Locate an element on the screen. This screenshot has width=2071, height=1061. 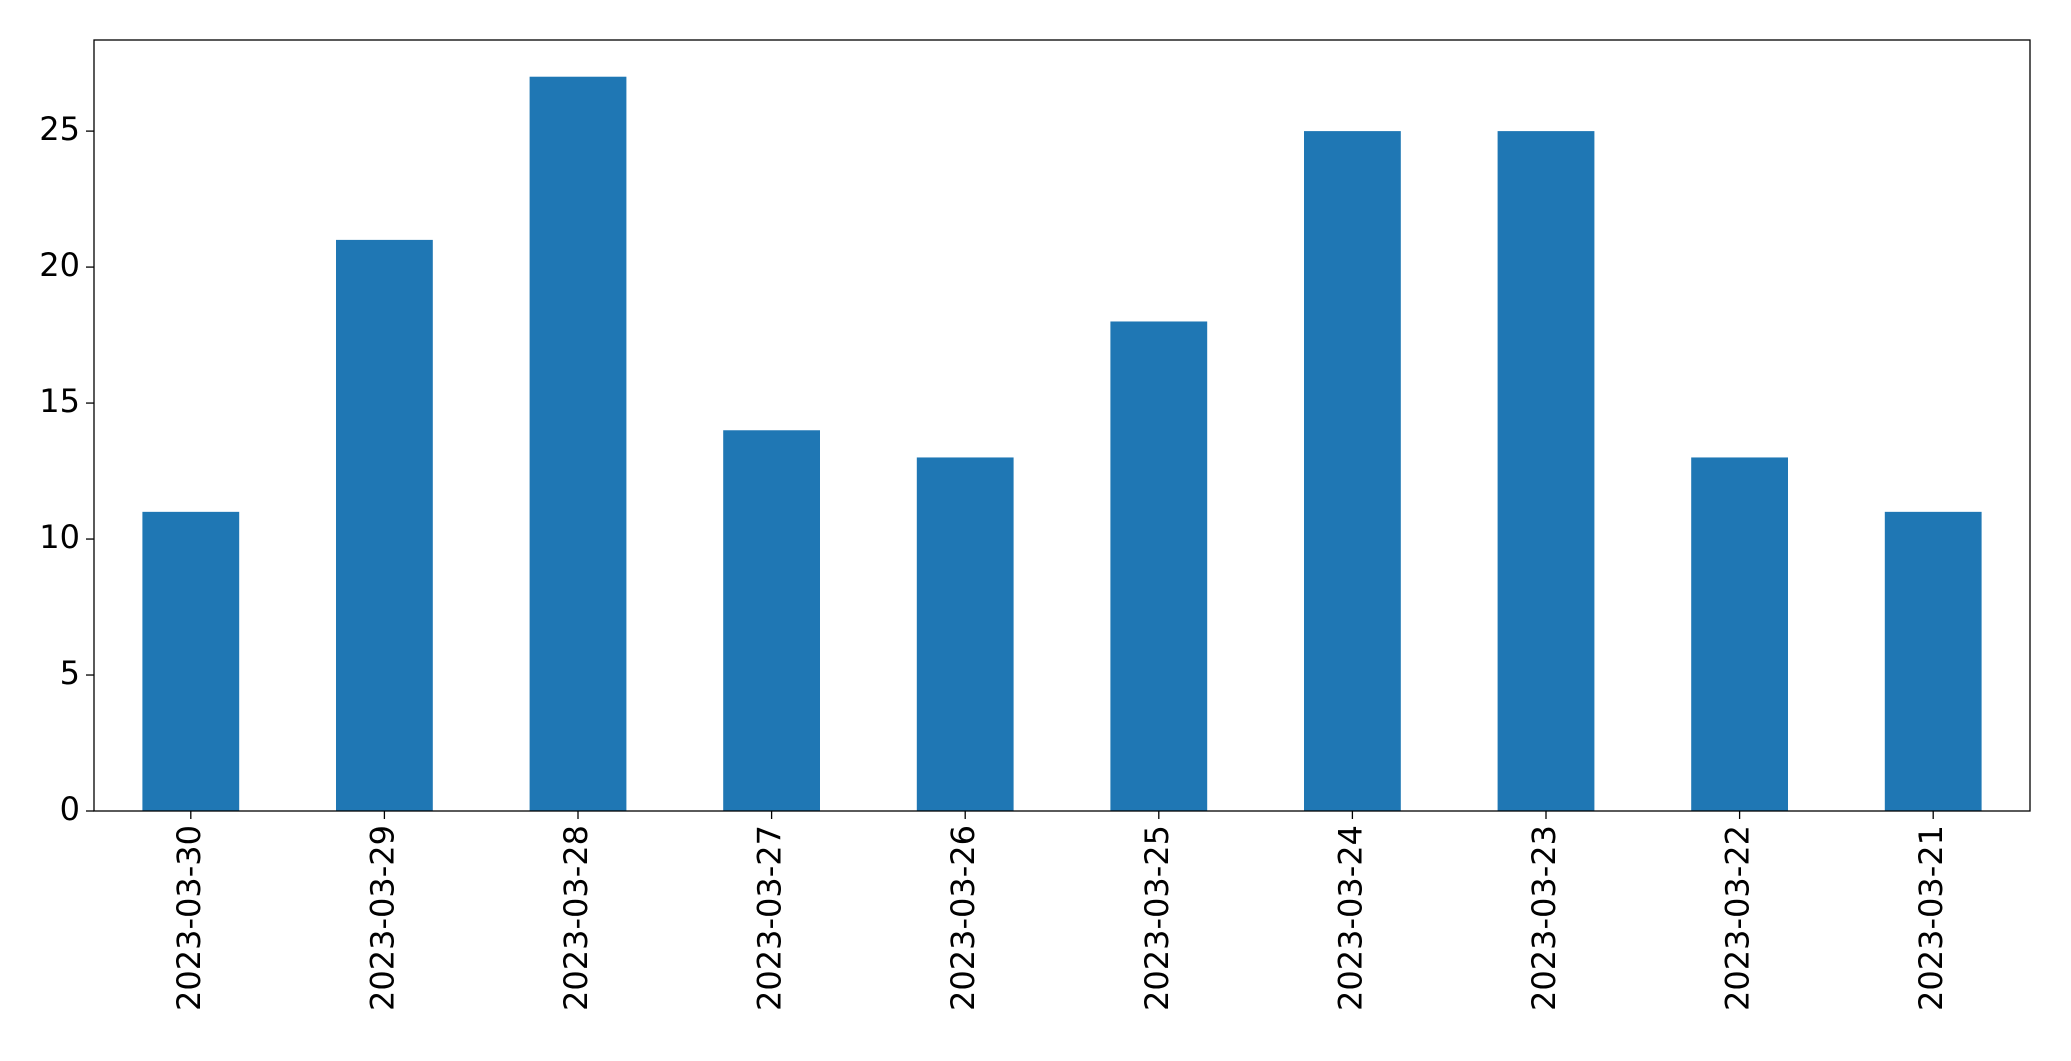
y-tick-label: 25 is located at coordinates (59, 129).